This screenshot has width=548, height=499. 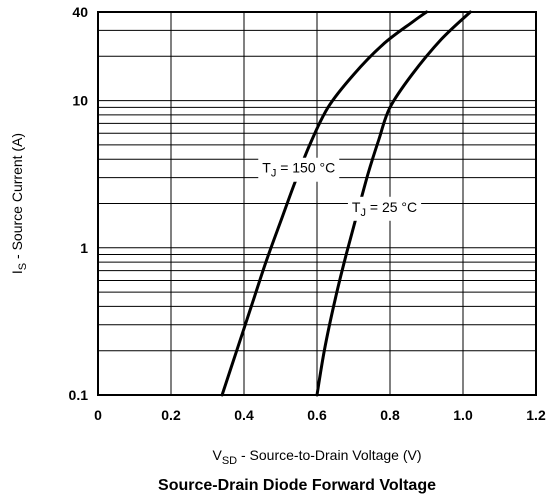 I want to click on y-axis-label-main: I, so click(x=17, y=272).